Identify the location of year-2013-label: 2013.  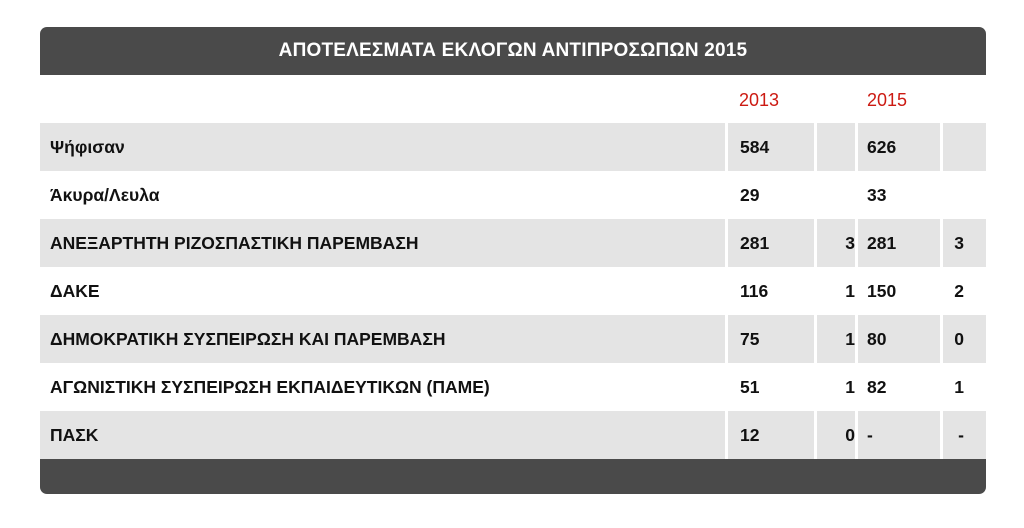
(759, 100).